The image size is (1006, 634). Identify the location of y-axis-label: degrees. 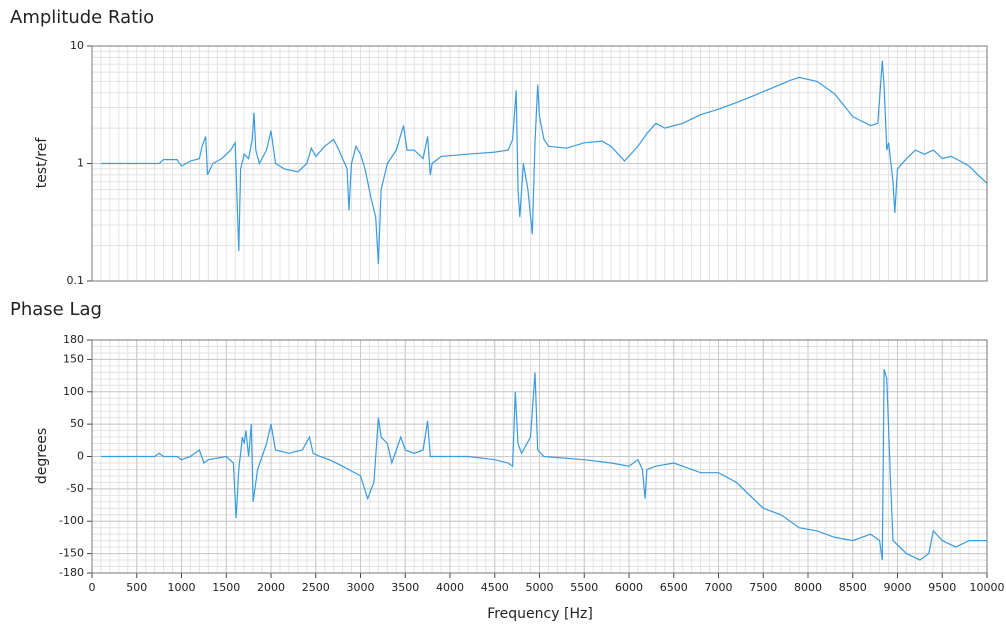
(42, 456).